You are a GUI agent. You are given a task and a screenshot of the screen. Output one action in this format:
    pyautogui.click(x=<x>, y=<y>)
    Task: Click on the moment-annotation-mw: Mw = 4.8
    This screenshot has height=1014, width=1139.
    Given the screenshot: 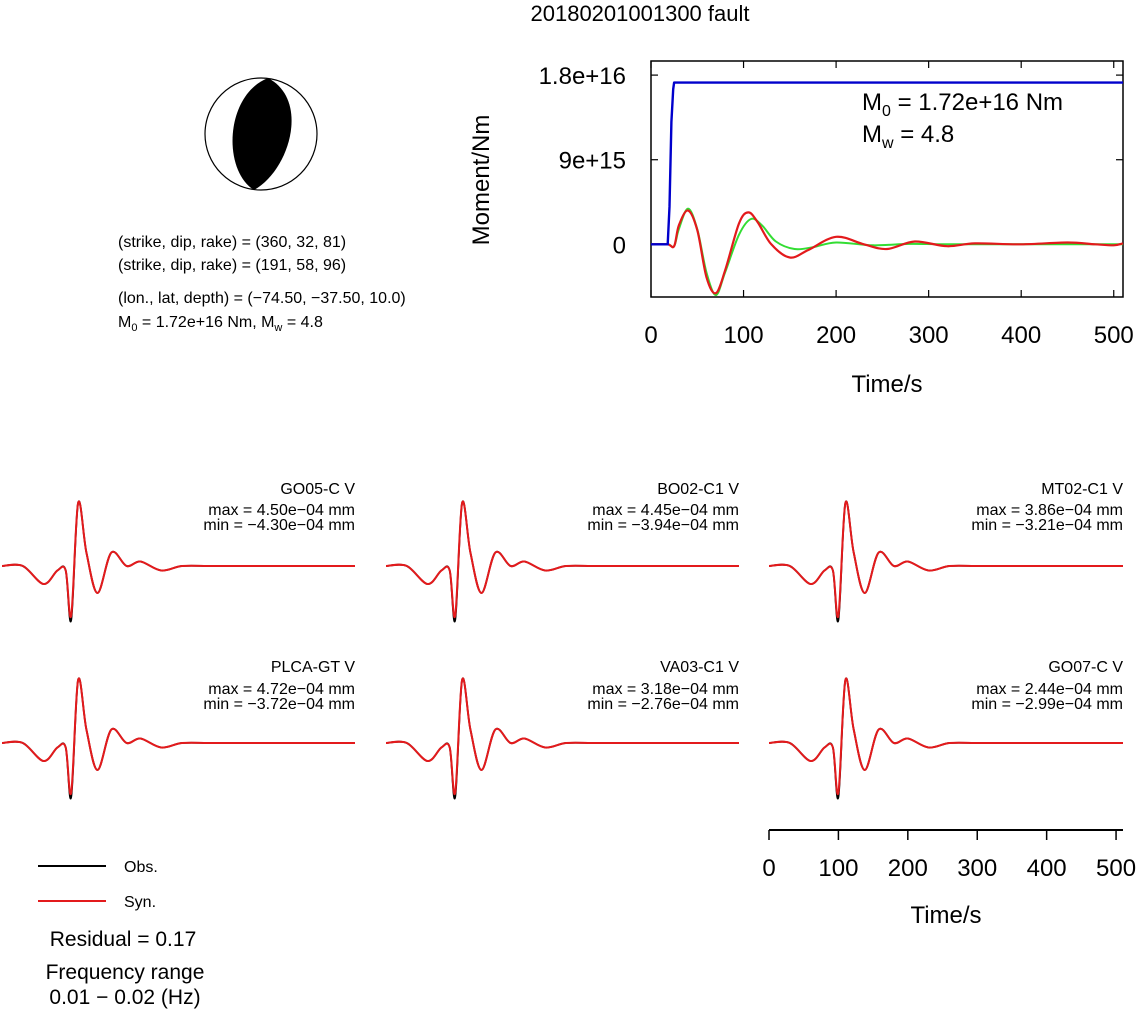 What is the action you would take?
    pyautogui.click(x=908, y=136)
    